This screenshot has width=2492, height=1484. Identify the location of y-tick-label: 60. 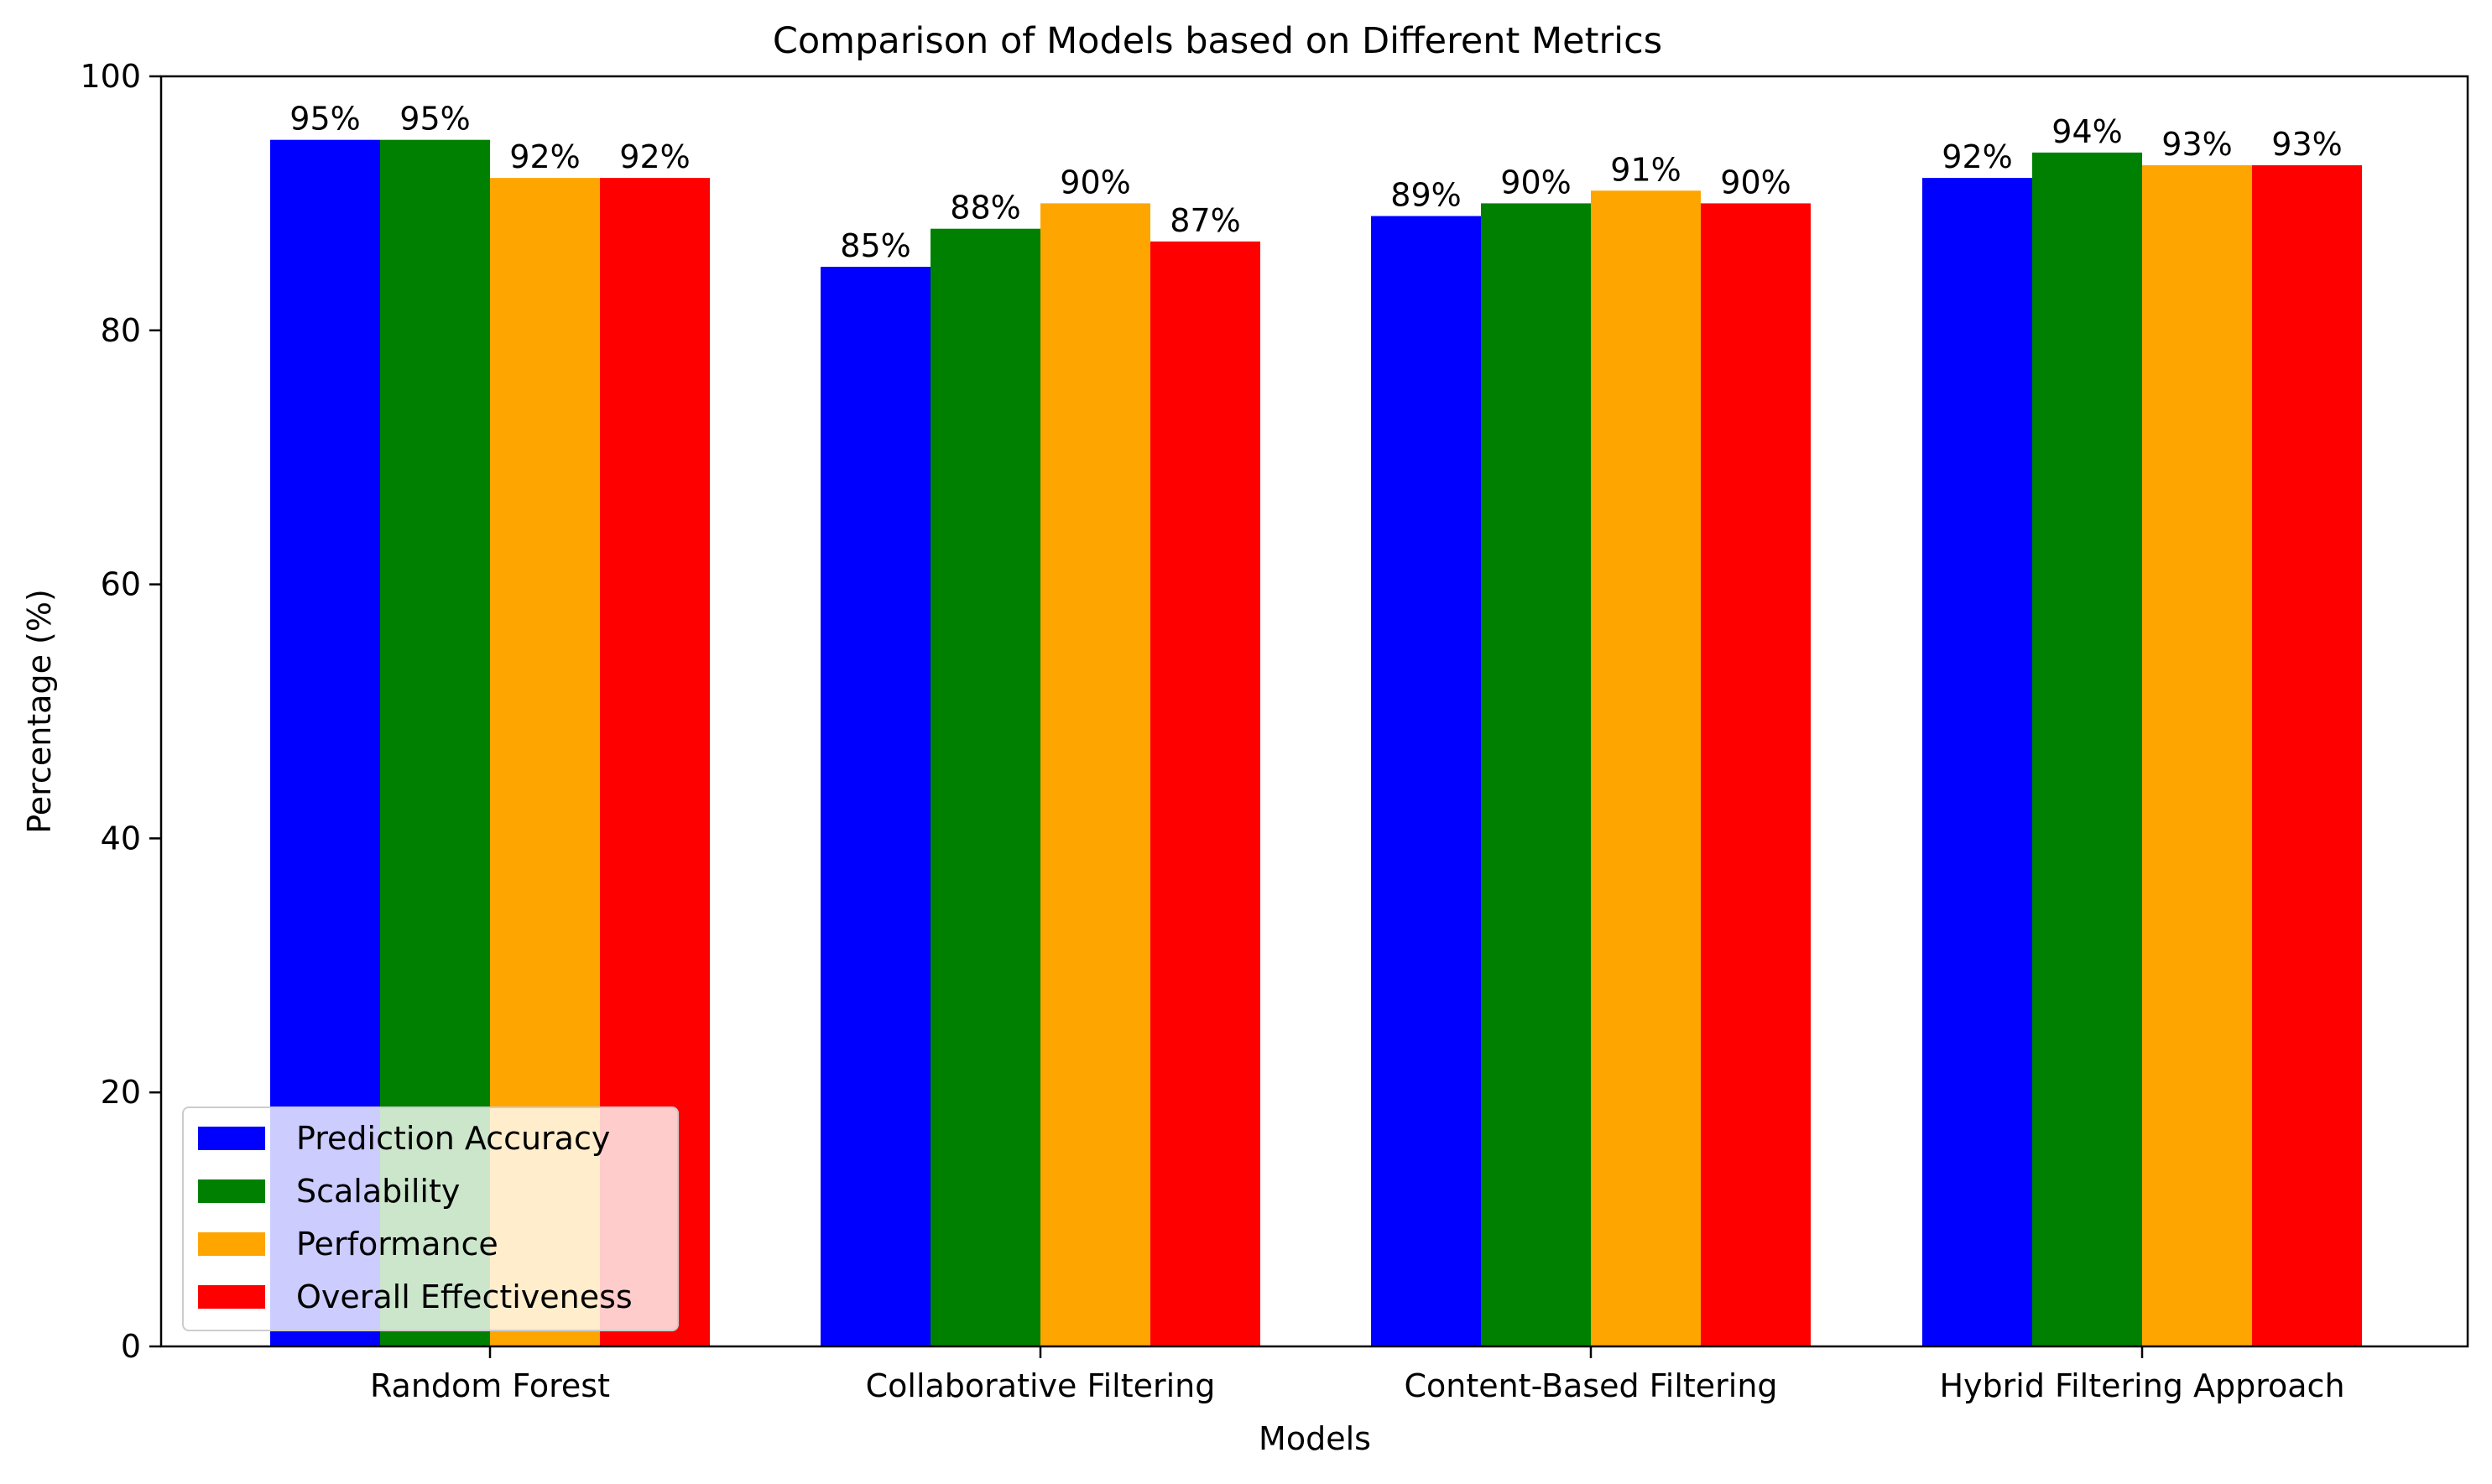
(121, 584).